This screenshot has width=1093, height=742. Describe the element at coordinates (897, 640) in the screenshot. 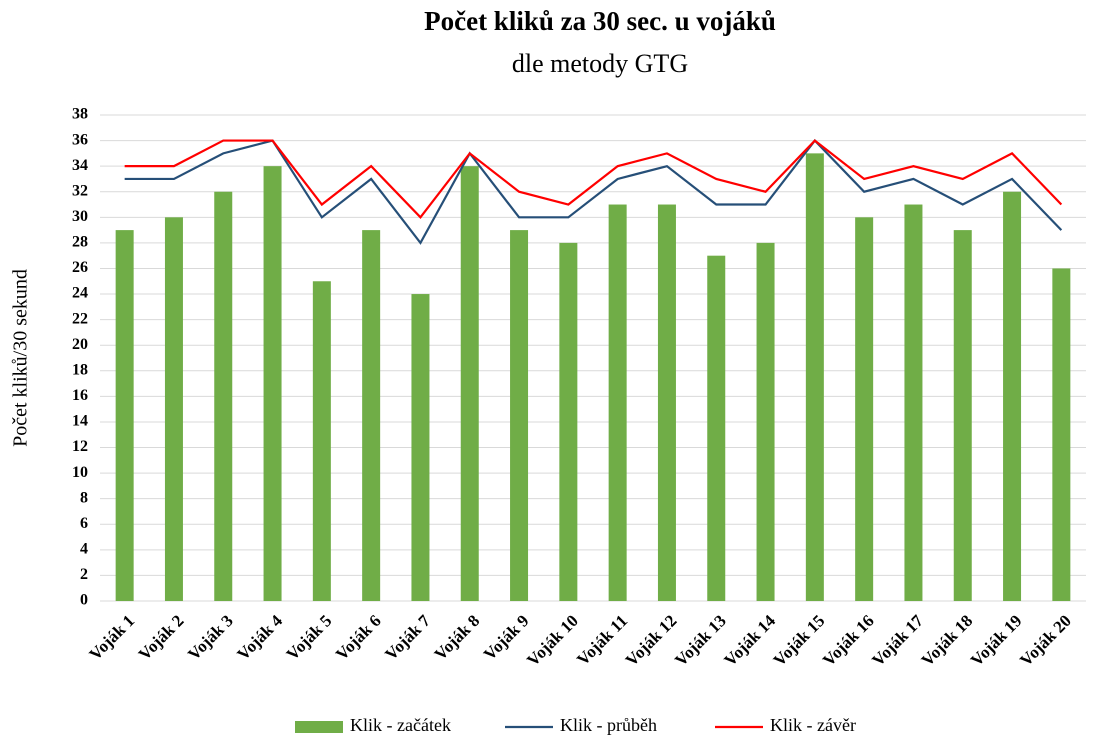

I see `x-tick-label: Voják 17` at that location.